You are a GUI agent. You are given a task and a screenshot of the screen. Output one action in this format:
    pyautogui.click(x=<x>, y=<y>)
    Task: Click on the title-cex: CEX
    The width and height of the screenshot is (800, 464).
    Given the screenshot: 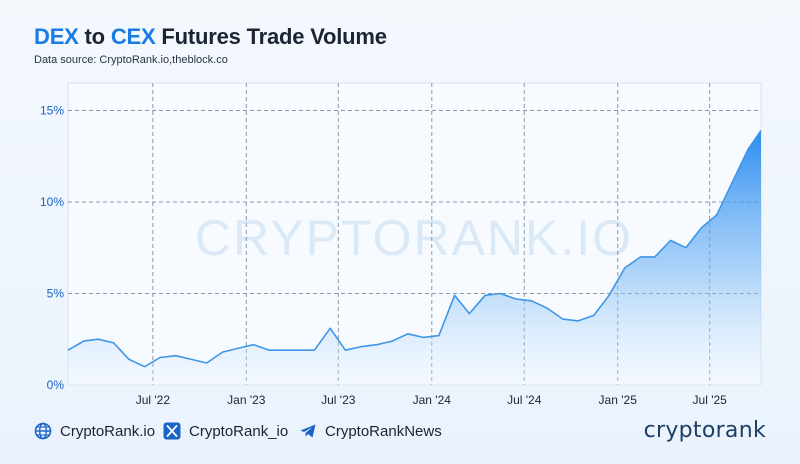 What is the action you would take?
    pyautogui.click(x=133, y=36)
    